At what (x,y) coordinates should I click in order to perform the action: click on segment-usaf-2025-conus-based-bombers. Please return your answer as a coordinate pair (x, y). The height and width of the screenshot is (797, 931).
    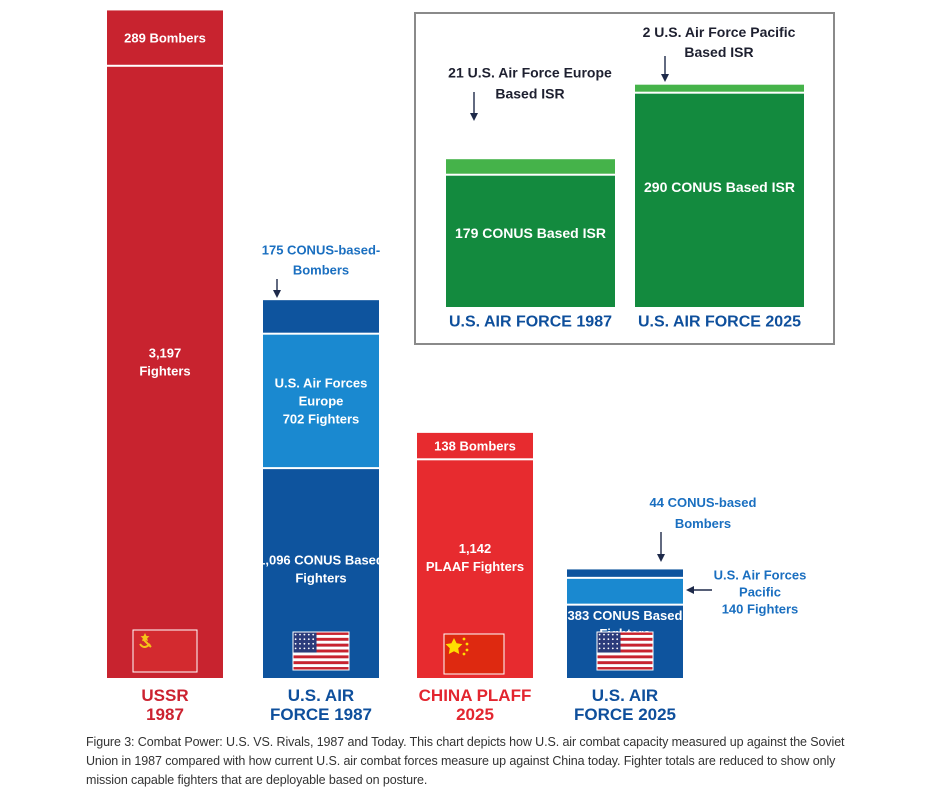
    Looking at the image, I should click on (625, 573).